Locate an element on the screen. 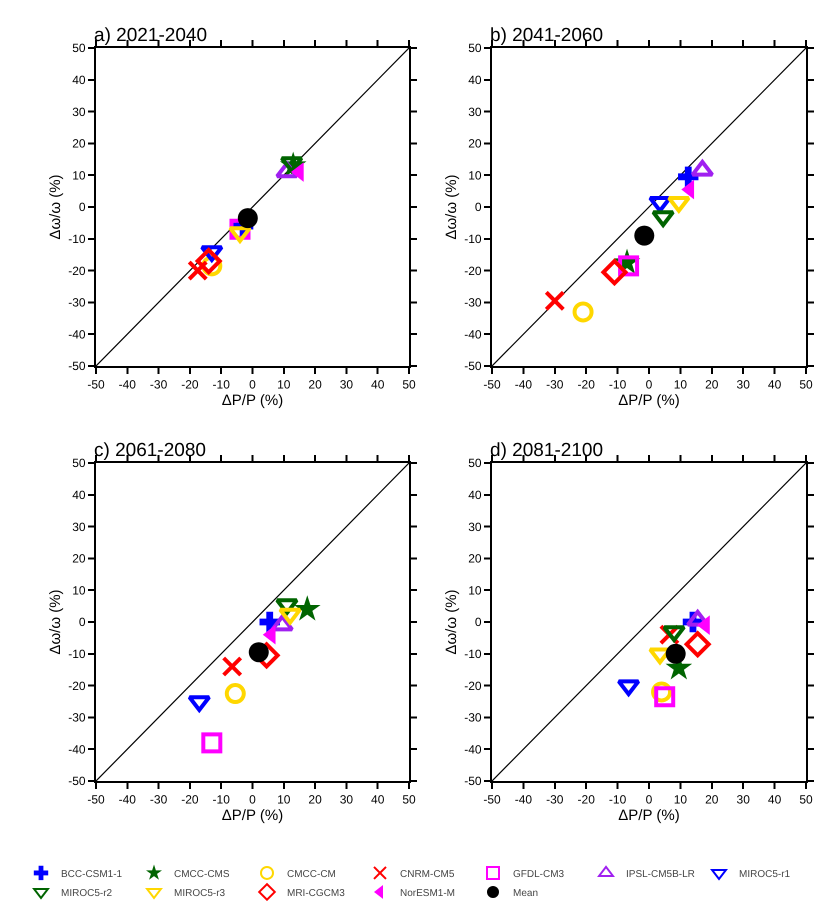 Image resolution: width=833 pixels, height=911 pixels. y-tick-label: -30 is located at coordinates (77, 717).